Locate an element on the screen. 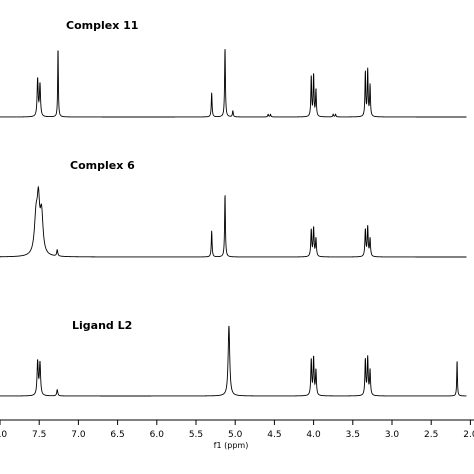 The width and height of the screenshot is (474, 474). x-tick-label: 5.5 is located at coordinates (196, 435).